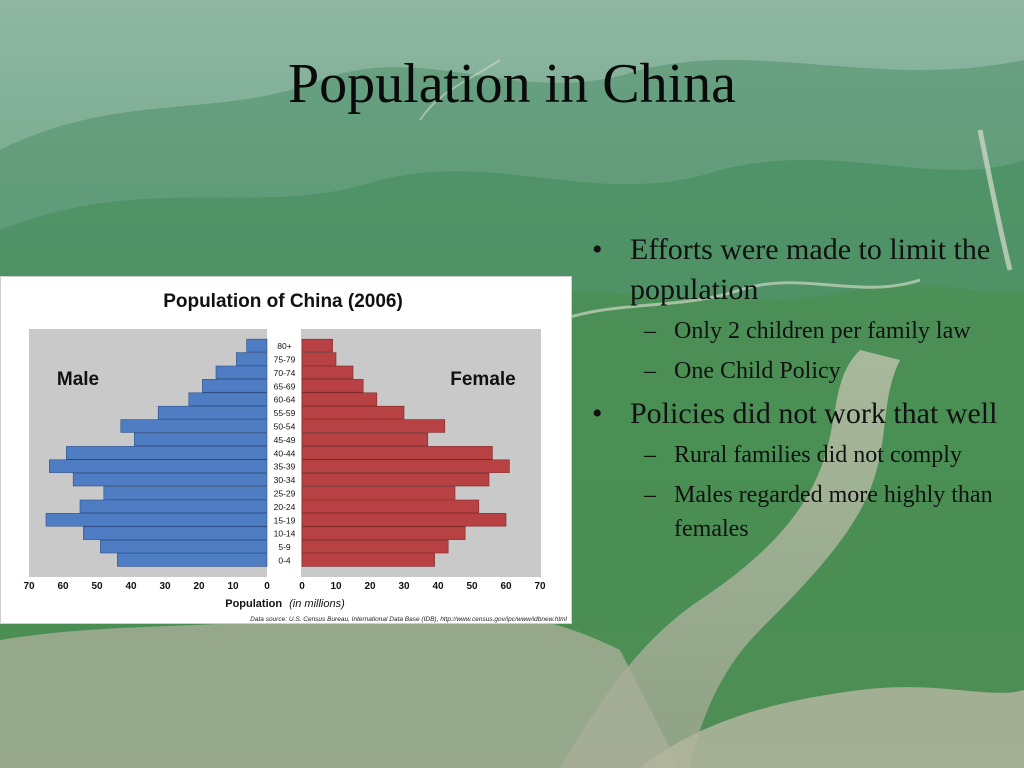 The width and height of the screenshot is (1024, 768). Describe the element at coordinates (285, 413) in the screenshot. I see `age-label: 55-59` at that location.